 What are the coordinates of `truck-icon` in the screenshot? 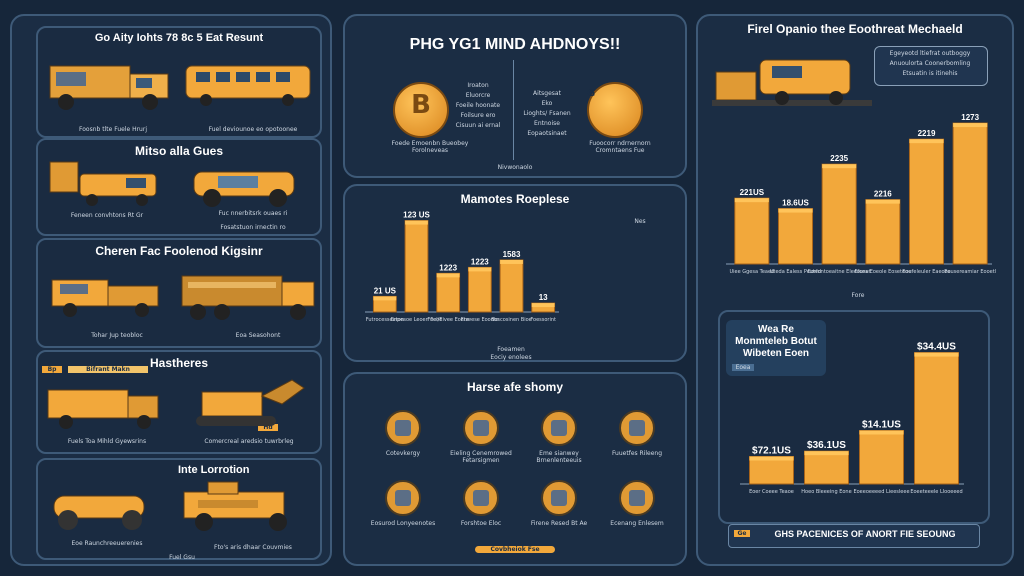 It's located at (109, 87).